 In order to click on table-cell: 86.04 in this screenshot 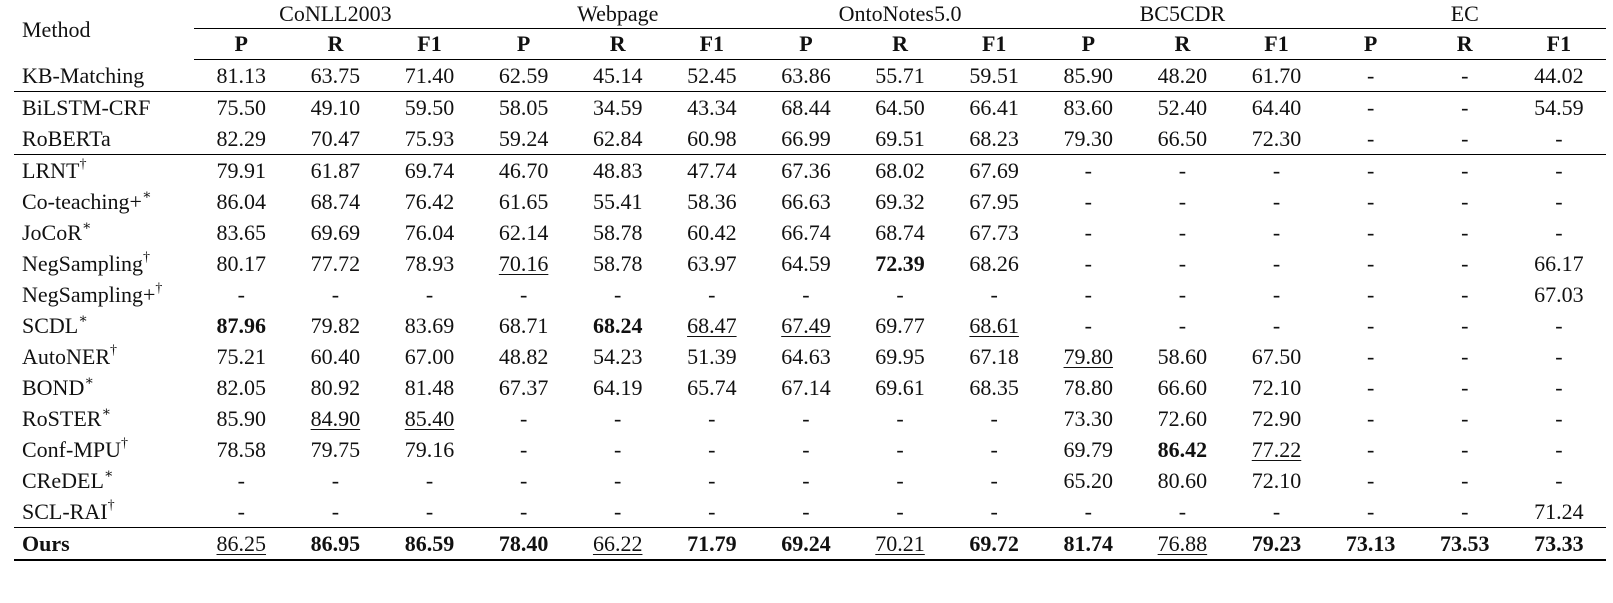, I will do `click(241, 201)`.